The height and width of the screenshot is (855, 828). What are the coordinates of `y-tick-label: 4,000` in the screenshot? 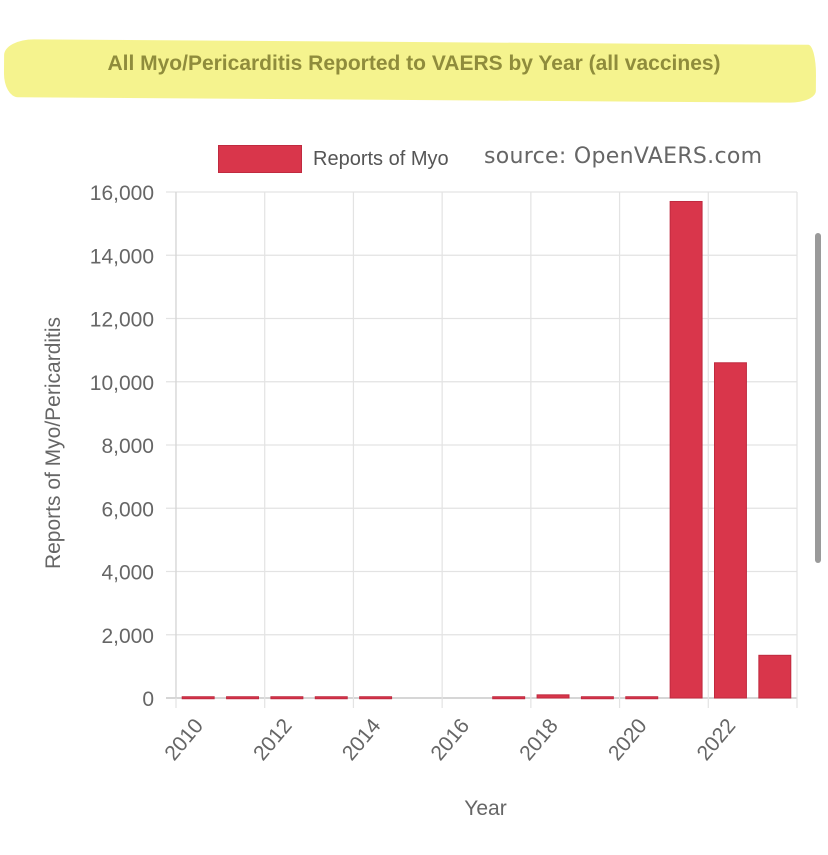 It's located at (127, 573).